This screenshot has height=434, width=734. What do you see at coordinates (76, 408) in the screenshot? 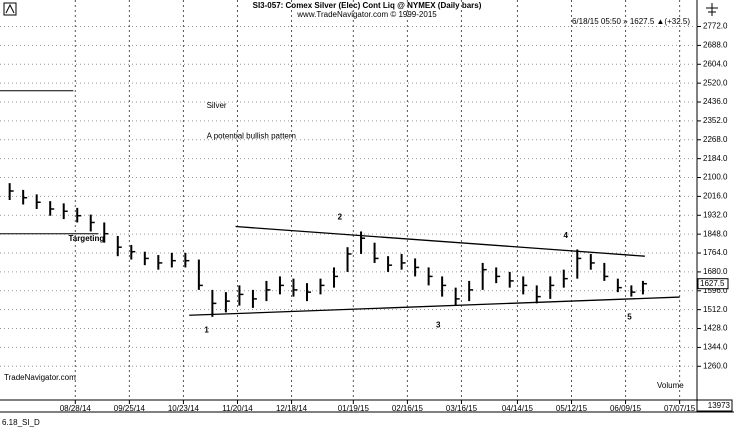
I see `x-tick-label: 08/28/14` at bounding box center [76, 408].